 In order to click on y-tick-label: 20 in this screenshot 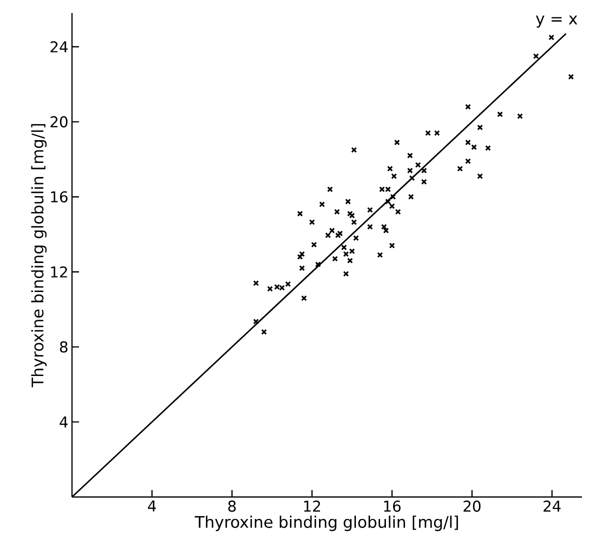, I will do `click(59, 122)`.